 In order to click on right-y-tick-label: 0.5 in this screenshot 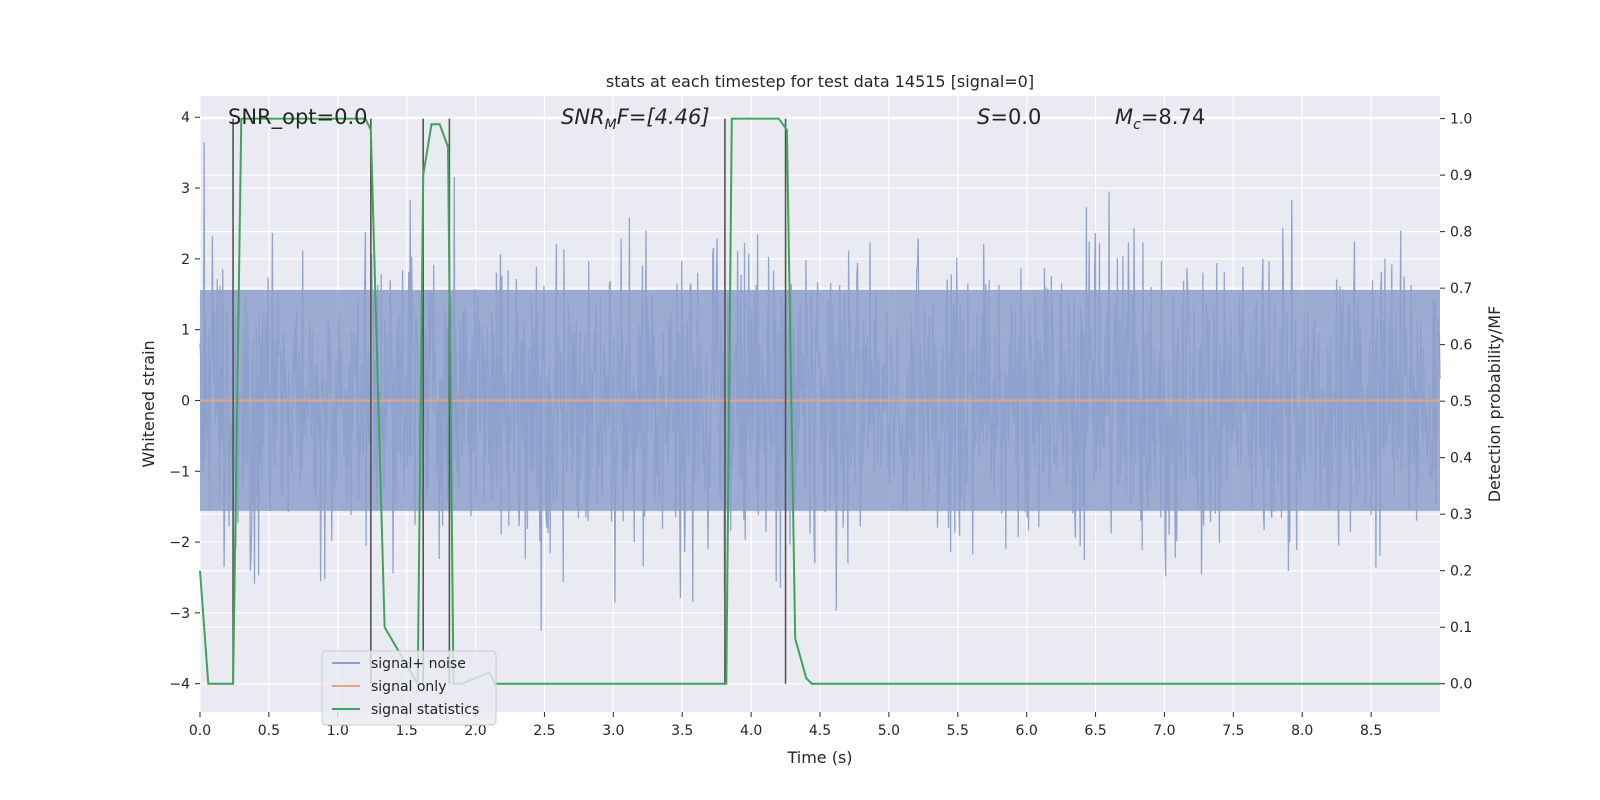, I will do `click(1461, 402)`.